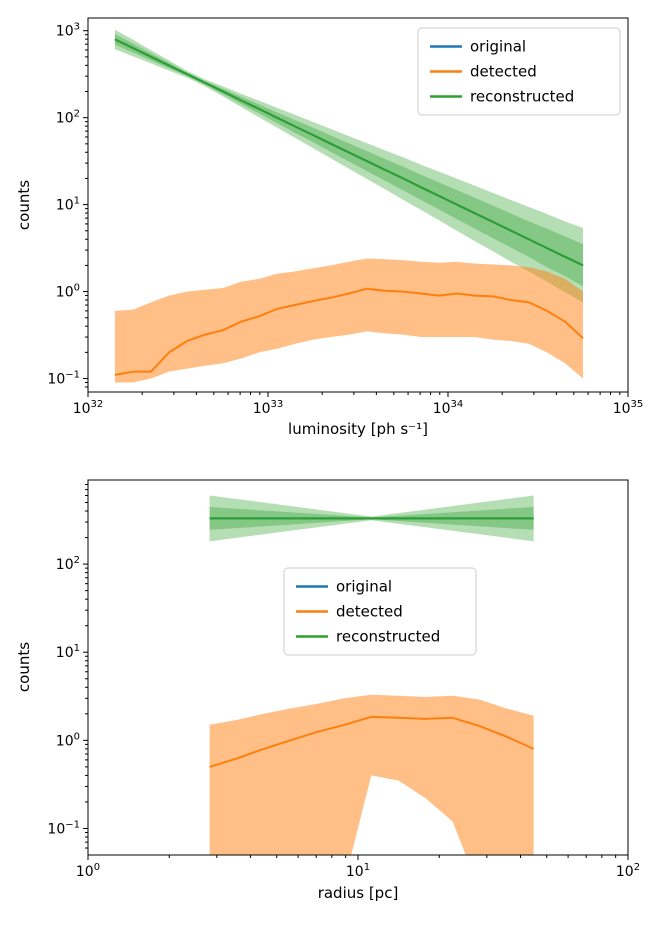 The width and height of the screenshot is (666, 933). Describe the element at coordinates (358, 429) in the screenshot. I see `top-x-axis-label: luminosity [ph s⁻¹]` at that location.